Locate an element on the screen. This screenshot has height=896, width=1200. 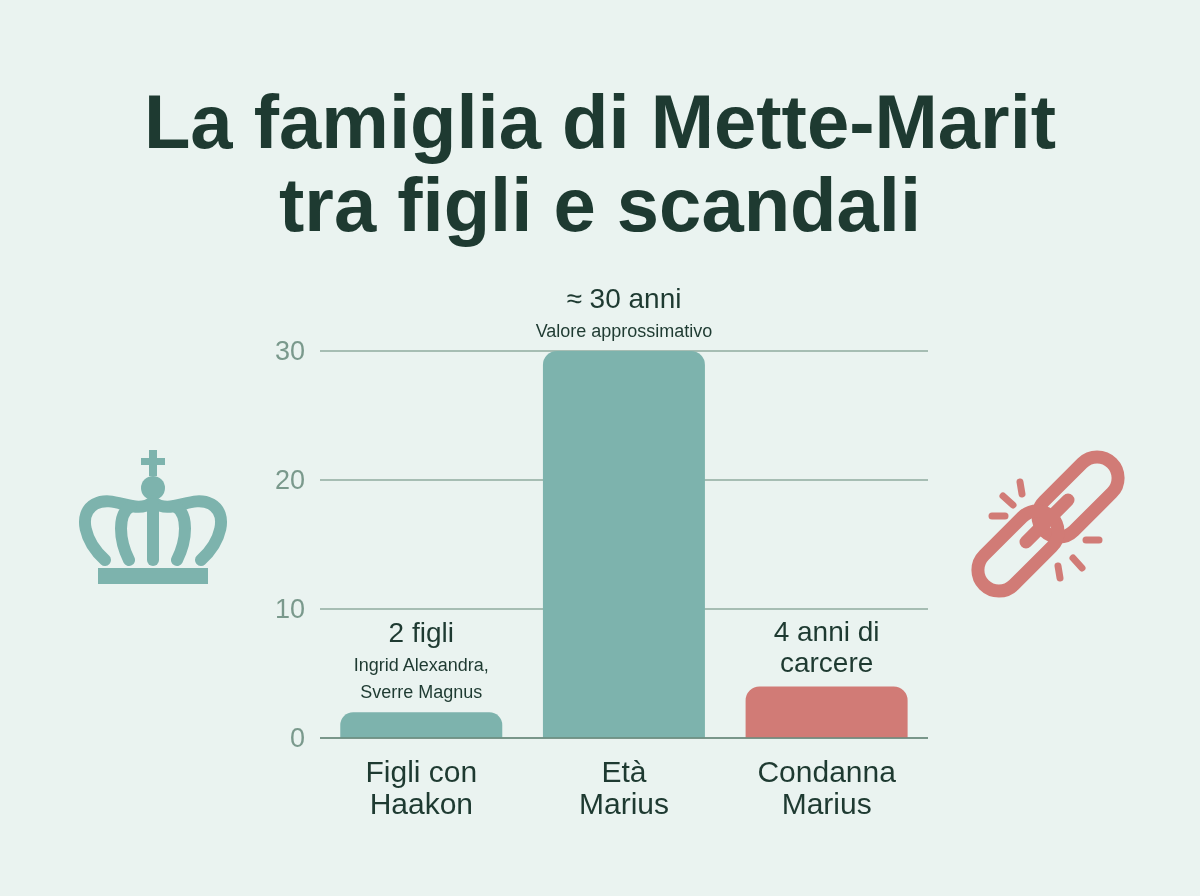
data-label: 2 figli is located at coordinates (421, 633).